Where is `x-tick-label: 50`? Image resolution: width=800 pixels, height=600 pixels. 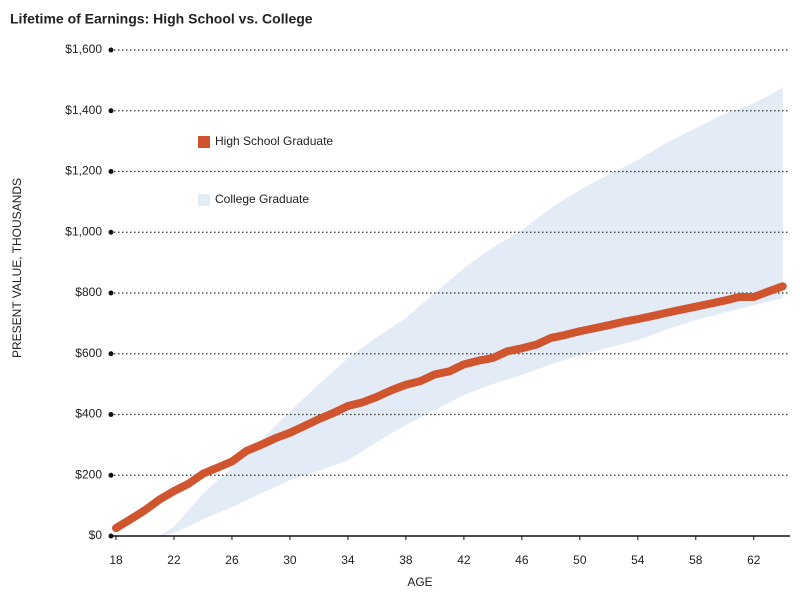
x-tick-label: 50 is located at coordinates (580, 560).